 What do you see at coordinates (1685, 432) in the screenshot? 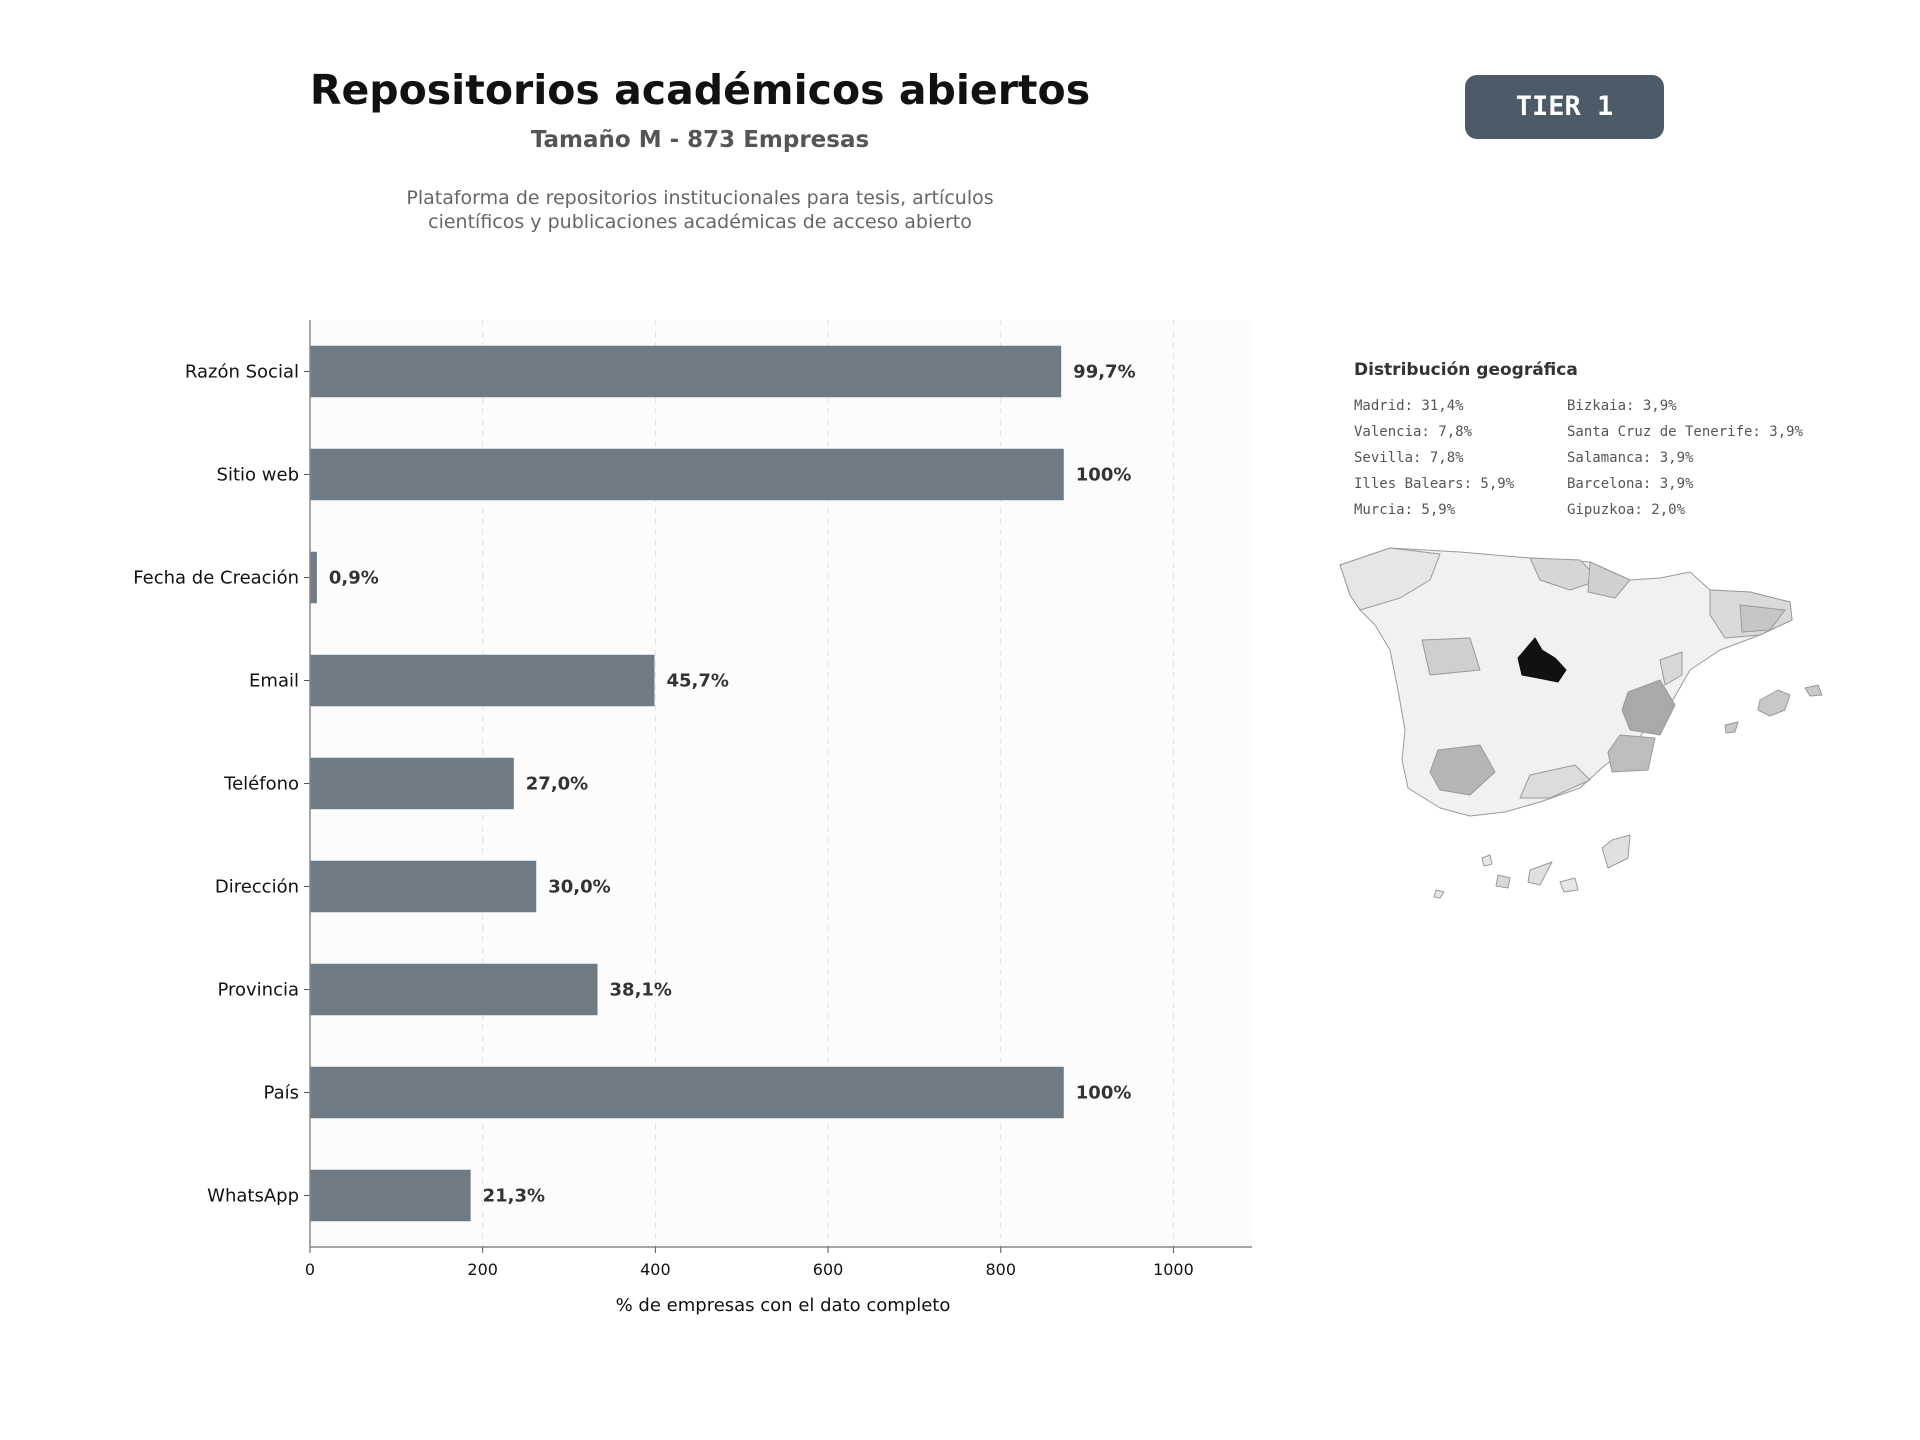
I see `geo-item: Santa Cruz de Tenerife: 3,9%` at bounding box center [1685, 432].